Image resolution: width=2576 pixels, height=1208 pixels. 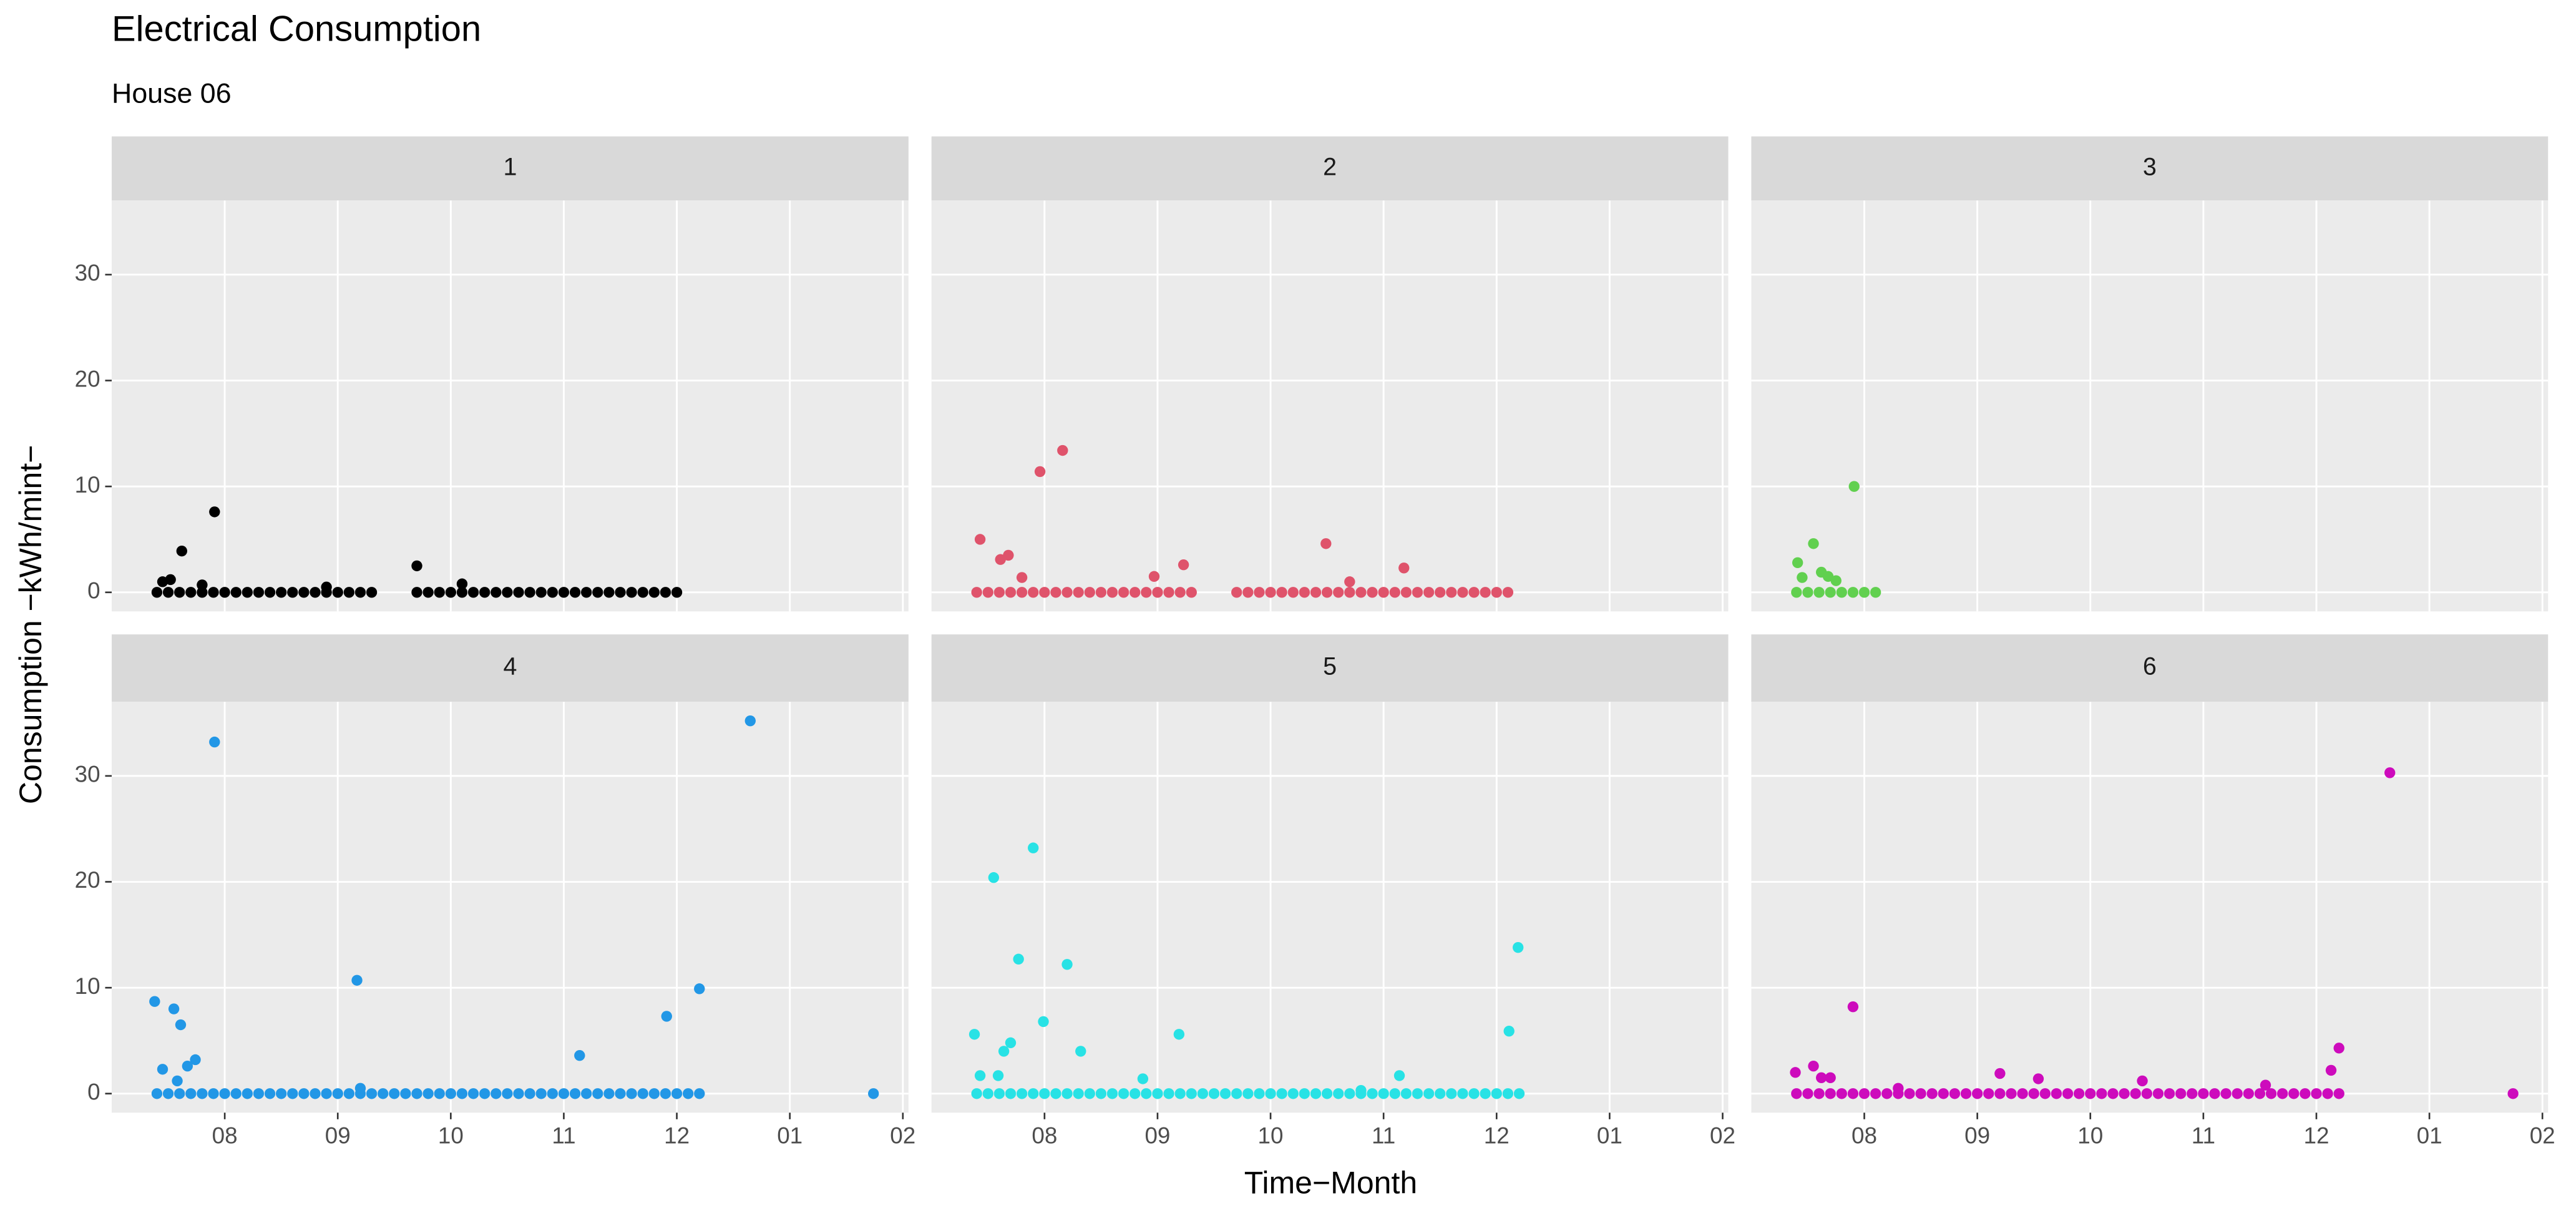 What do you see at coordinates (2150, 666) in the screenshot?
I see `strip-label: 6` at bounding box center [2150, 666].